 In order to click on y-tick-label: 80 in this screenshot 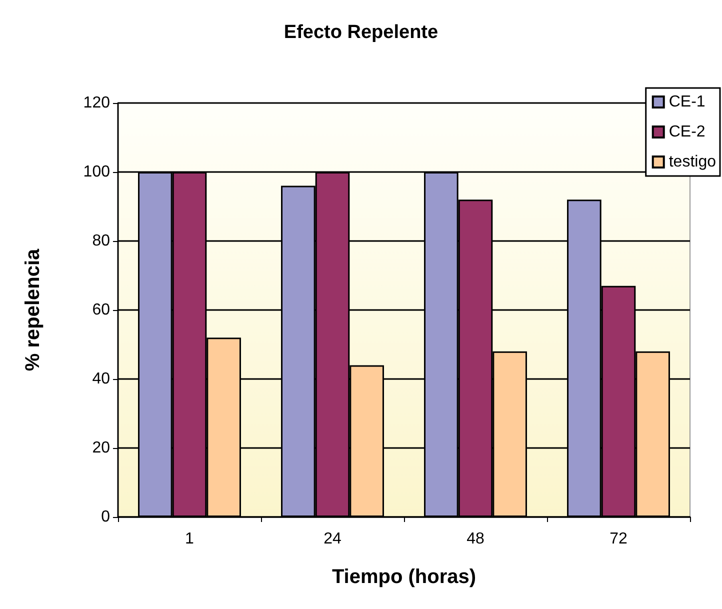, I will do `click(101, 241)`.